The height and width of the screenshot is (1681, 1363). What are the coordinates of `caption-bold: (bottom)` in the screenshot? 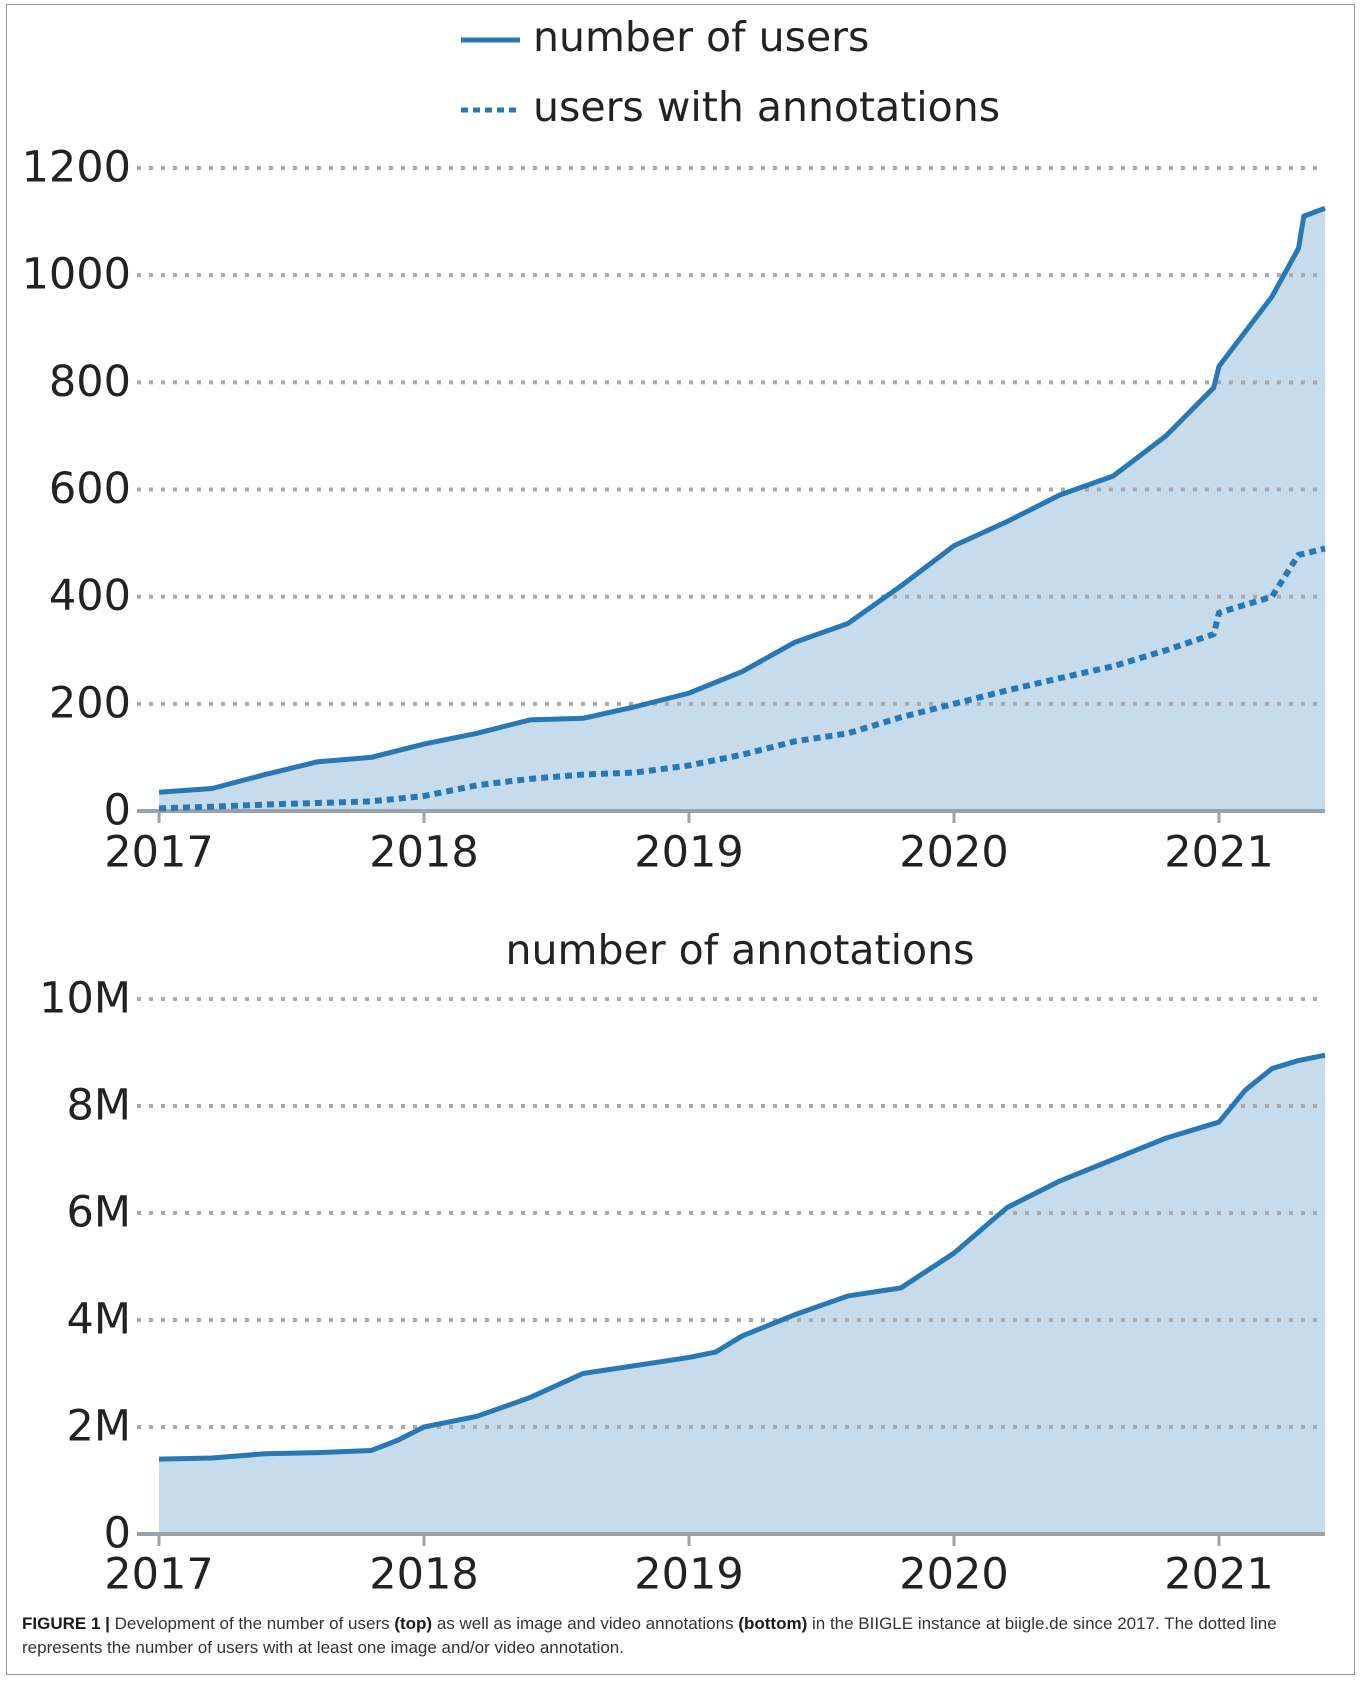 It's located at (773, 1623).